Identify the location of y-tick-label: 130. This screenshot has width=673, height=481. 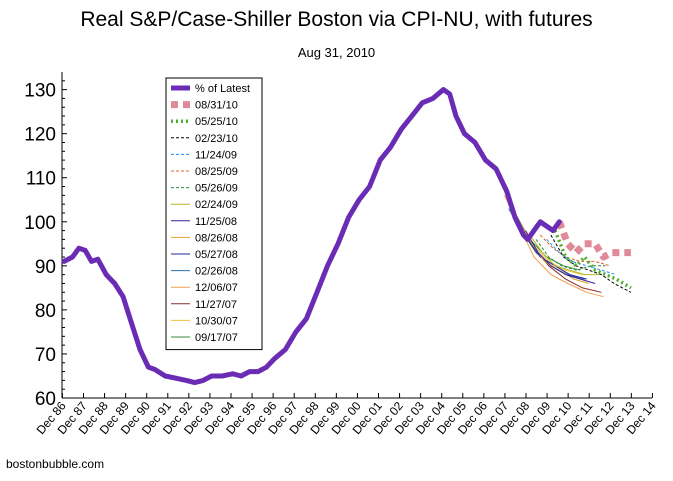
(40, 91).